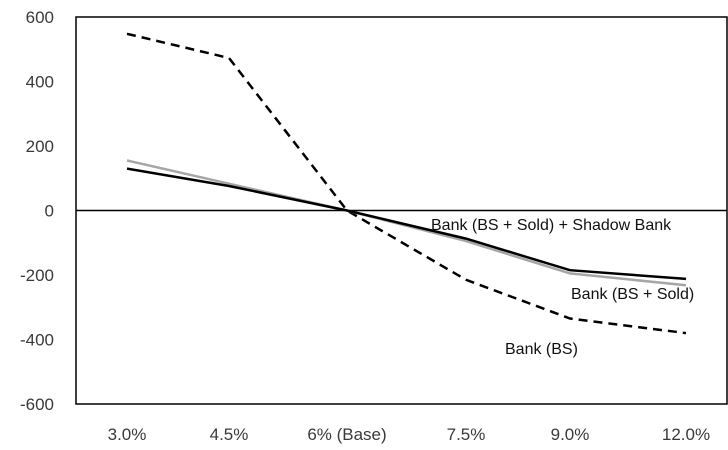 This screenshot has width=728, height=450. Describe the element at coordinates (570, 434) in the screenshot. I see `x-tick-label: 9.0%` at that location.